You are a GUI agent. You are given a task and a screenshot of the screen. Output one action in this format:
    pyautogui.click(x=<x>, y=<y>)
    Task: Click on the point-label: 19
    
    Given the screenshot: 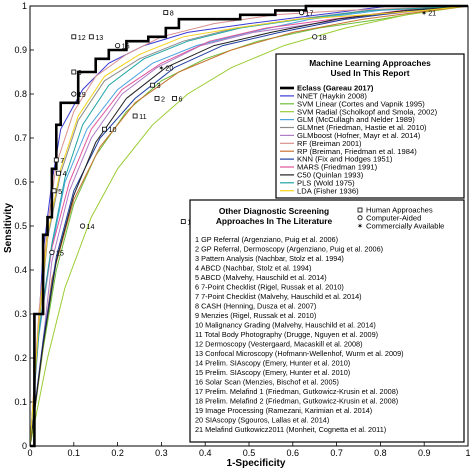 What is the action you would take?
    pyautogui.click(x=82, y=94)
    